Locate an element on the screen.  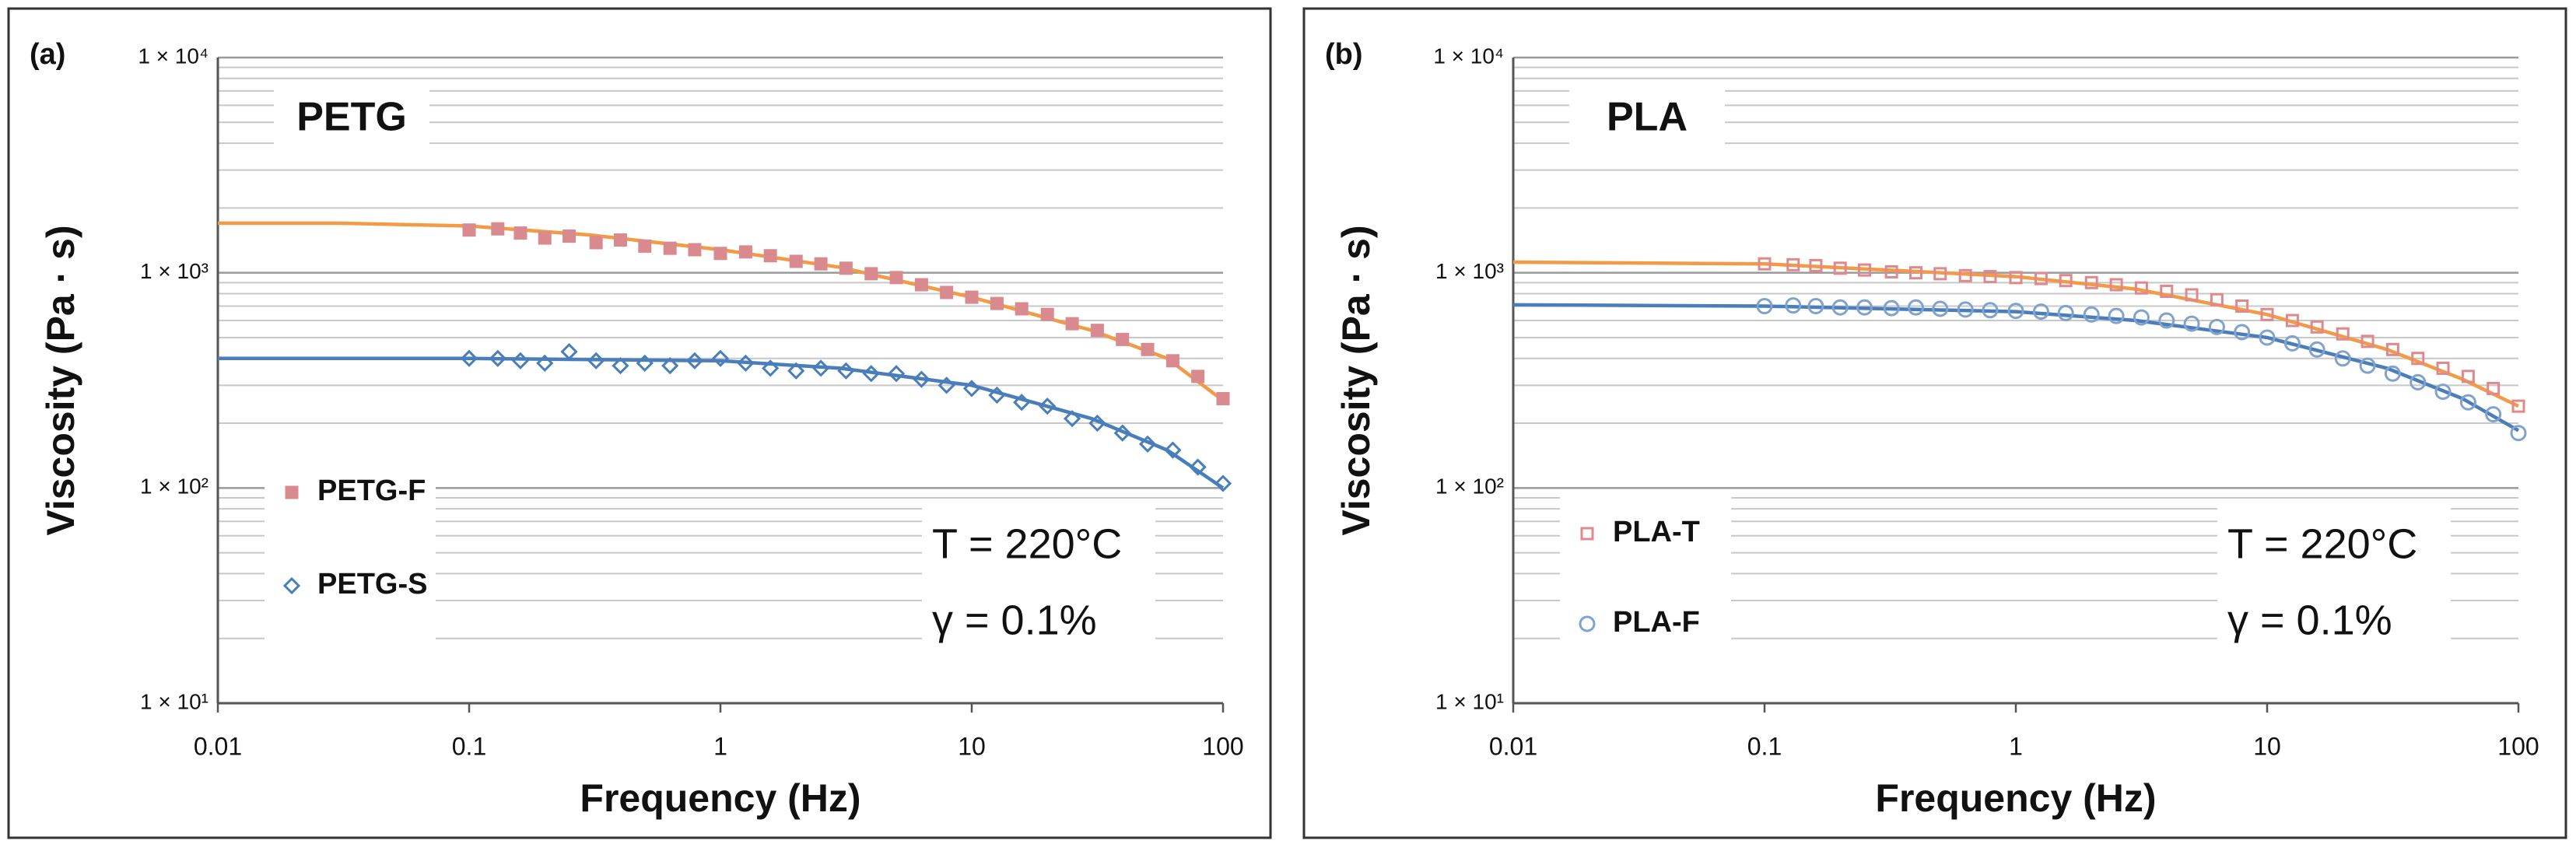
annotation: T = 220°C is located at coordinates (2322, 543).